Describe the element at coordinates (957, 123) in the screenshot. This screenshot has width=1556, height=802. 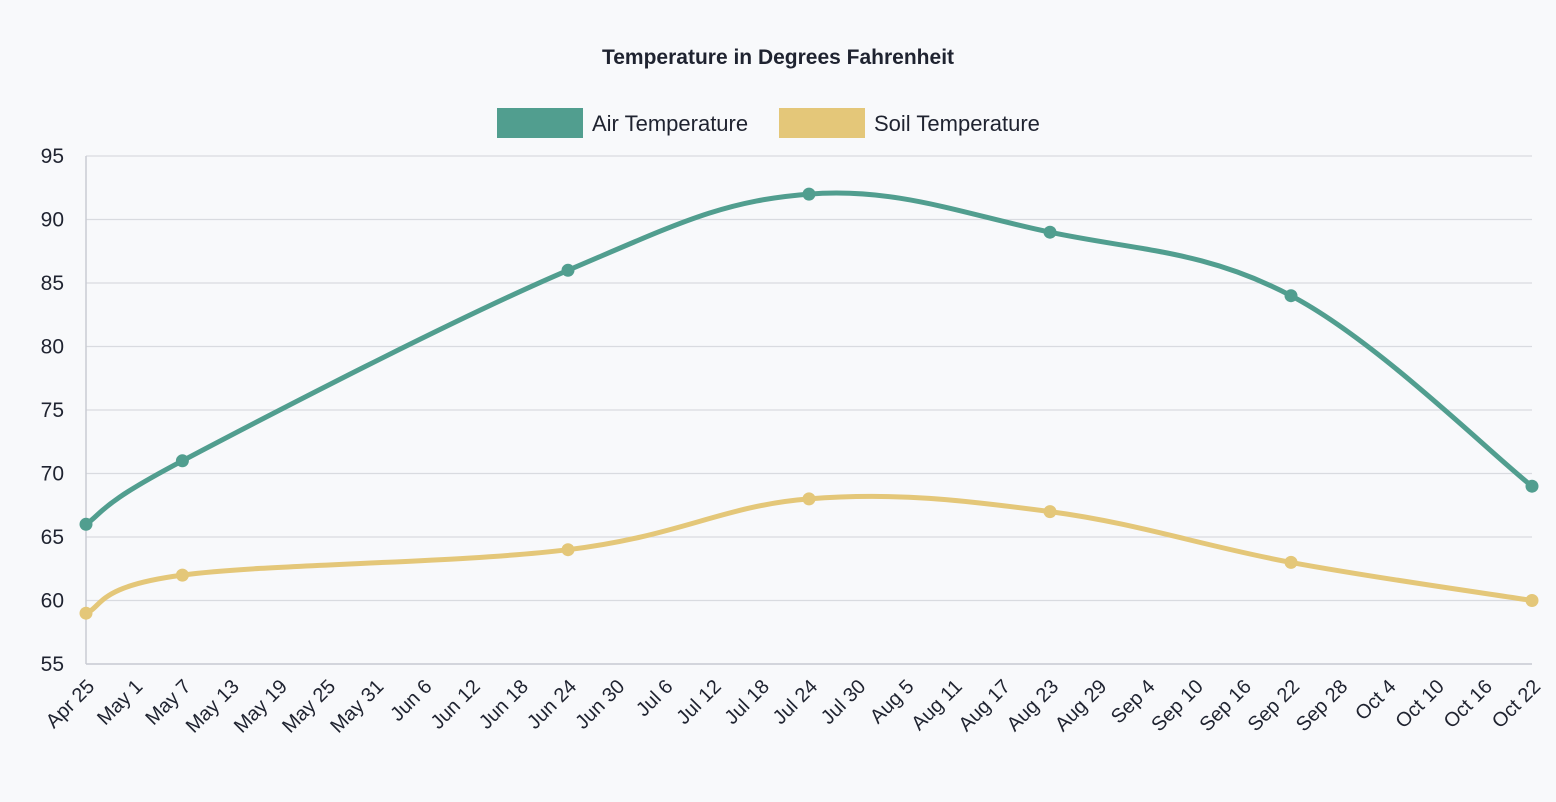
I see `legend-label: Soil Temperature` at that location.